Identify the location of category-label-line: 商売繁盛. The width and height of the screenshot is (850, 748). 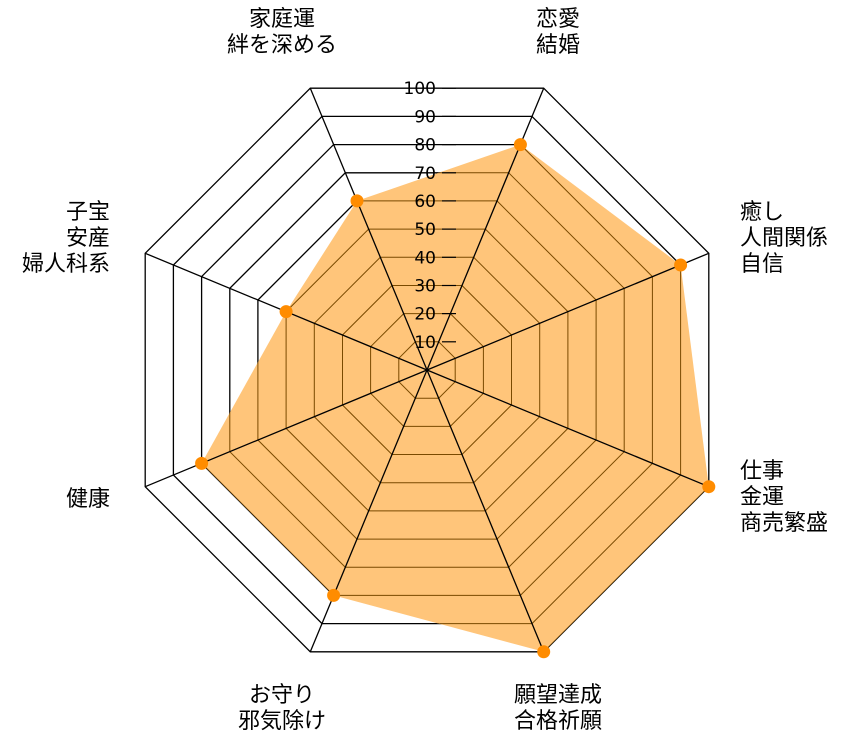
(784, 523).